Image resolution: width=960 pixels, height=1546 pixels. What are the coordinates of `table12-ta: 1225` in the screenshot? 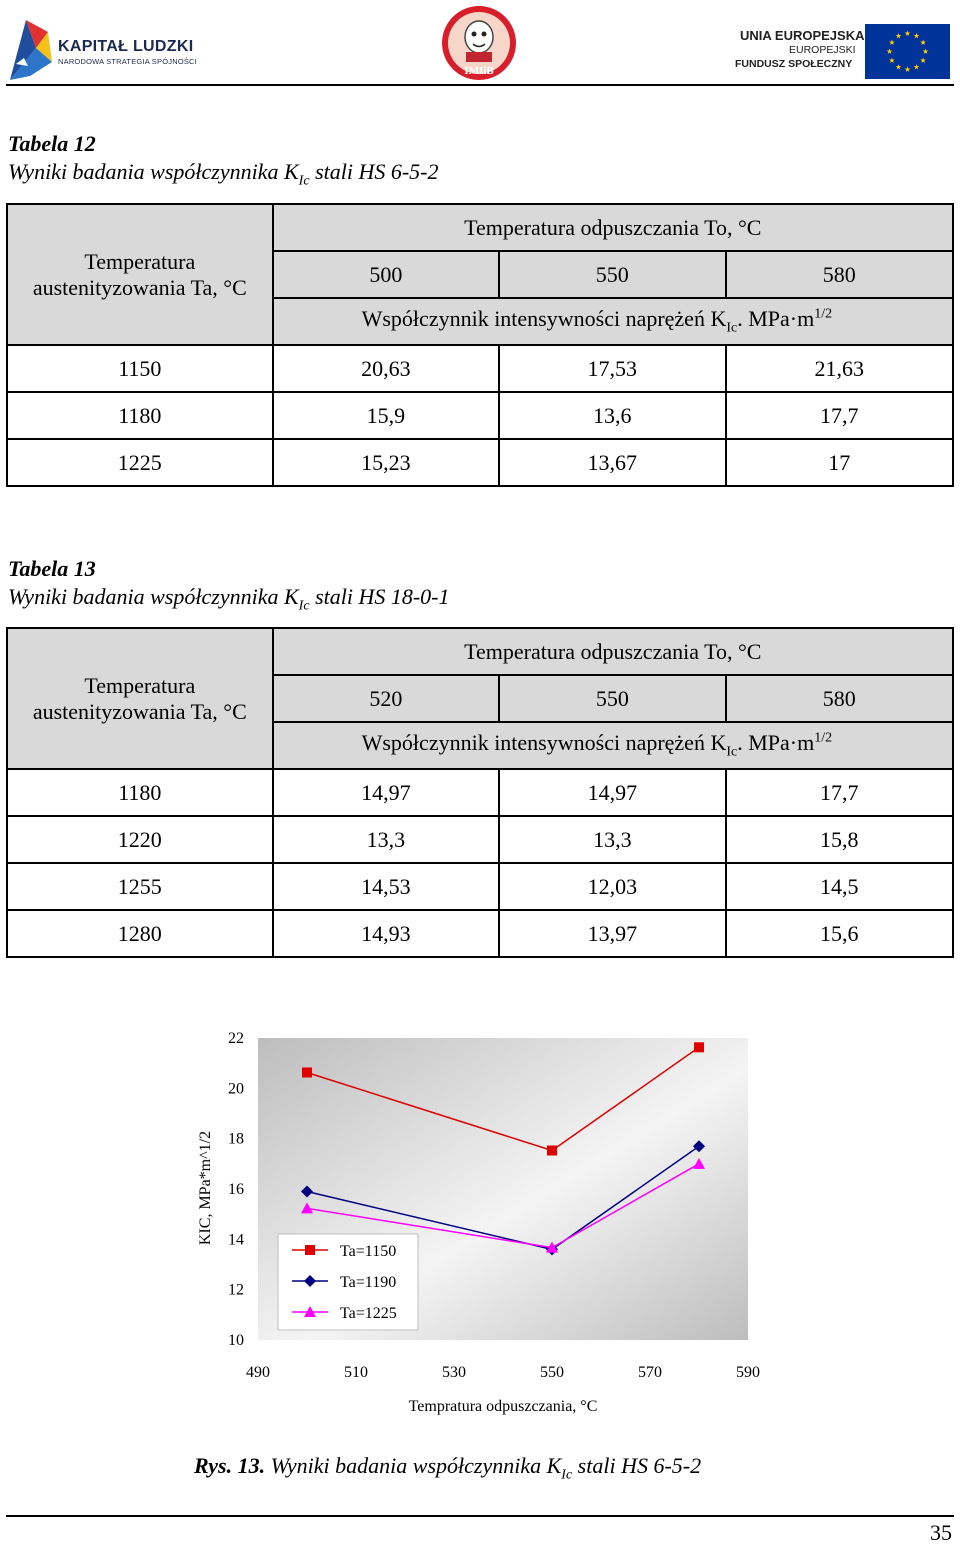 It's located at (140, 462).